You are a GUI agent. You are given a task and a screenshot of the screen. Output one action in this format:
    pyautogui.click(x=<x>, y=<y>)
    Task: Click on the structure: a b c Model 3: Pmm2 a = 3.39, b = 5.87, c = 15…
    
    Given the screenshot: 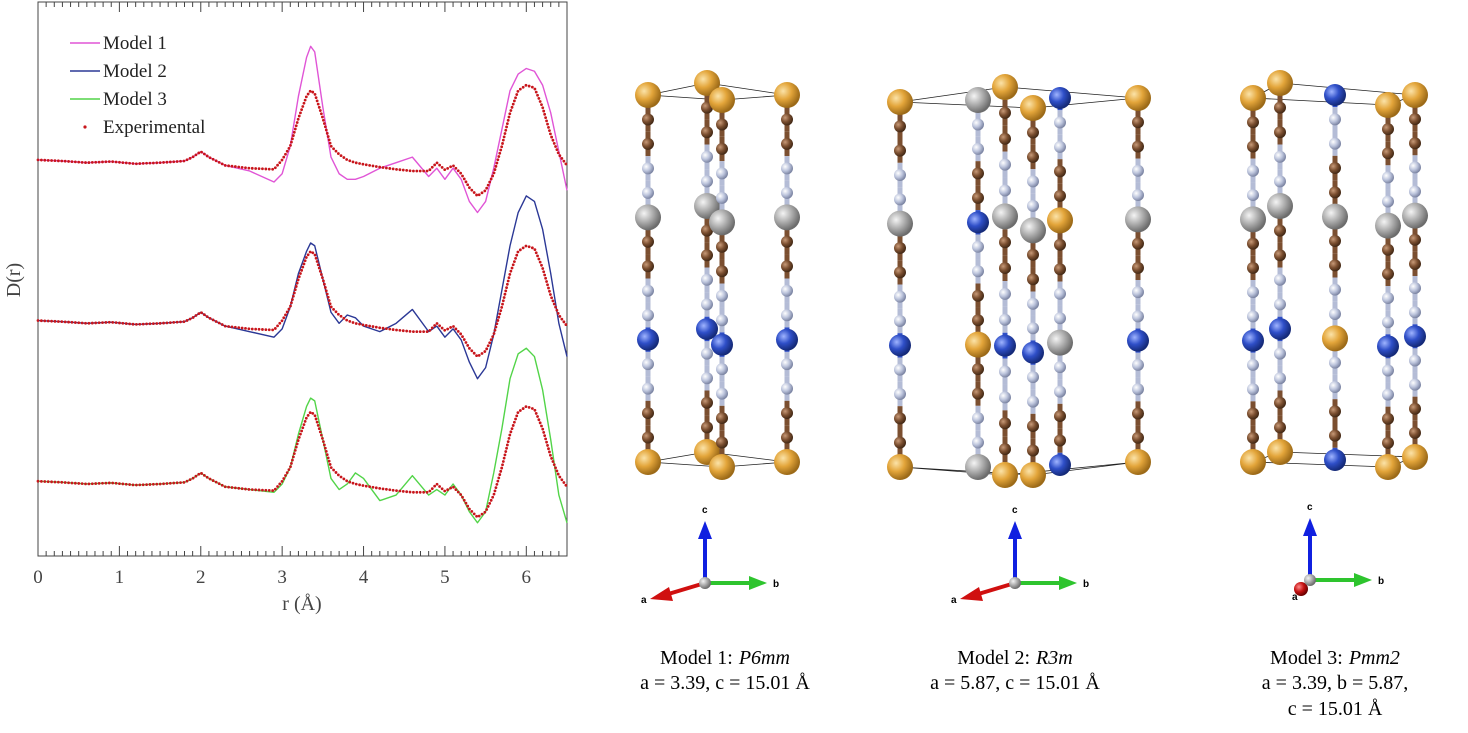 What is the action you would take?
    pyautogui.click(x=1334, y=395)
    